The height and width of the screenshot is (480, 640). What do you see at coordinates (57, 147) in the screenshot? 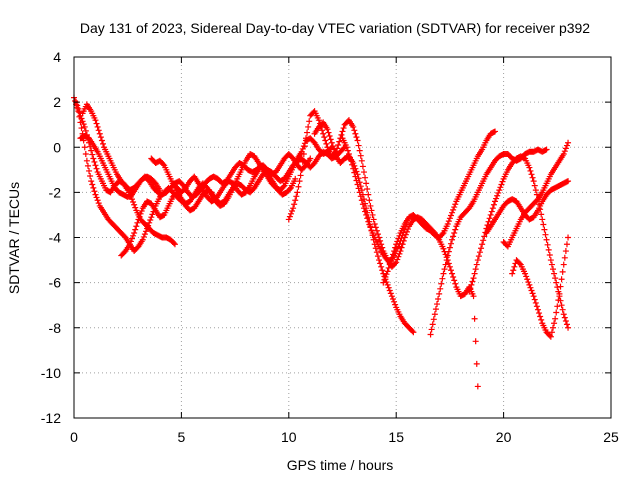
I see `y-tick-label: 0` at bounding box center [57, 147].